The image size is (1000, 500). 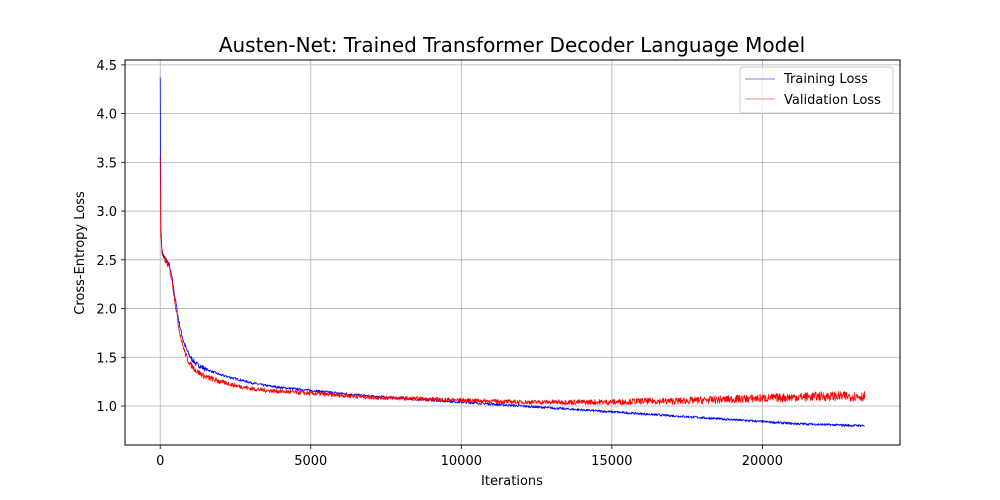 I want to click on y-axis: 1.0 1.5 2.0 2.5 3.0 3.5 4.0 4.5, so click(x=110, y=237).